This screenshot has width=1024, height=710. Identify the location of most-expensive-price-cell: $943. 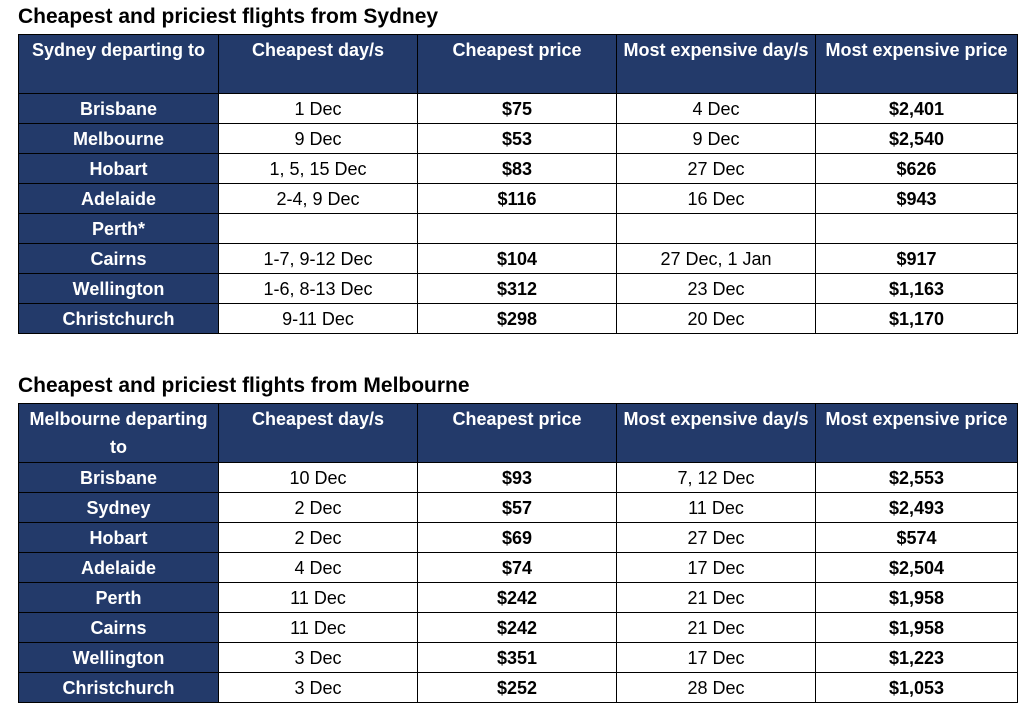
(916, 198).